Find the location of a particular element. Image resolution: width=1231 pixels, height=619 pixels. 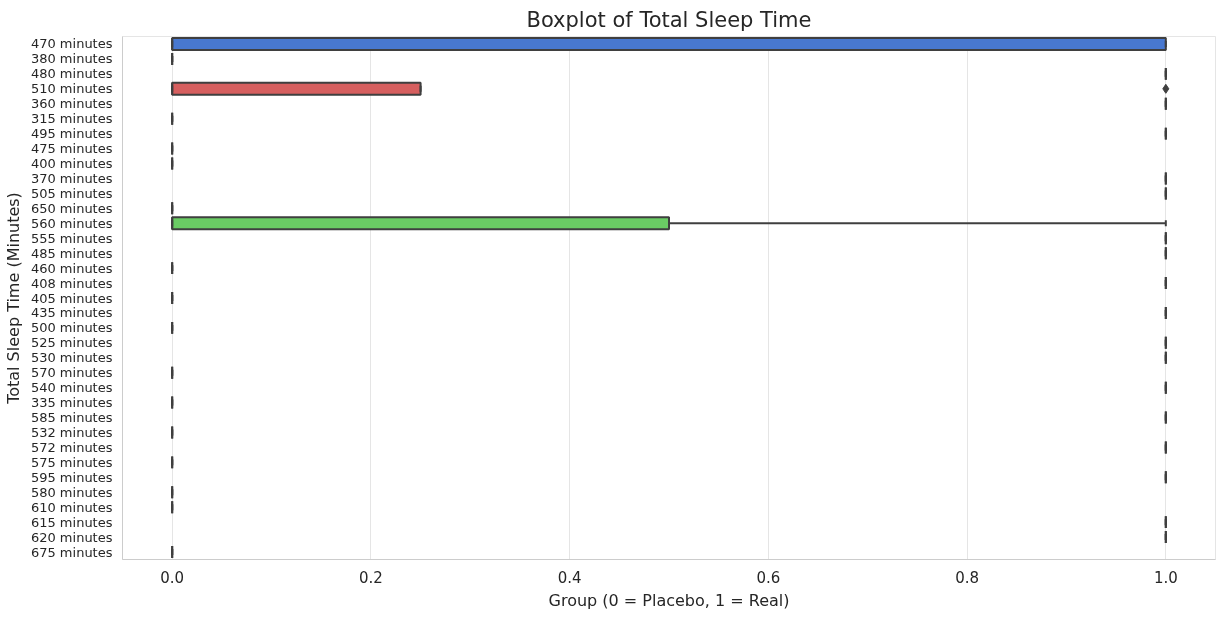

x-tick-label: 0.2 is located at coordinates (370, 577).